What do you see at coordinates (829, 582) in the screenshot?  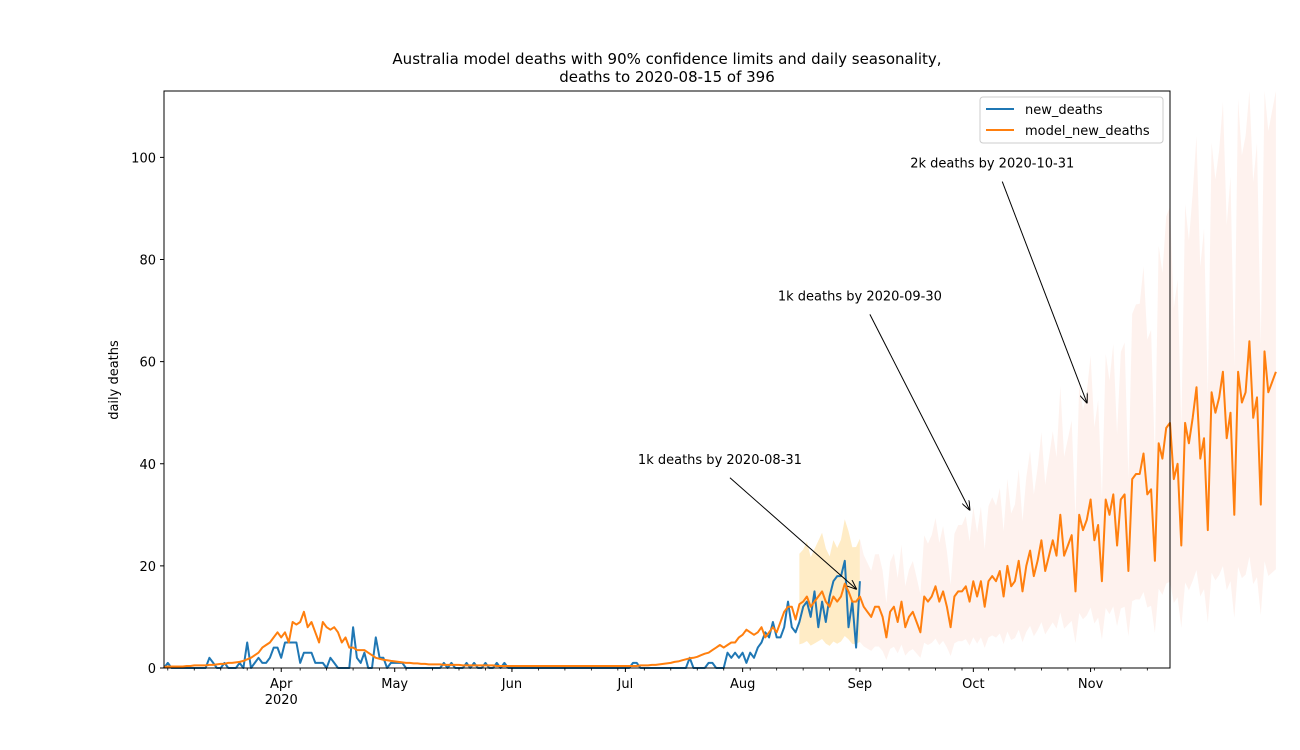 I see `confidence-band-near` at bounding box center [829, 582].